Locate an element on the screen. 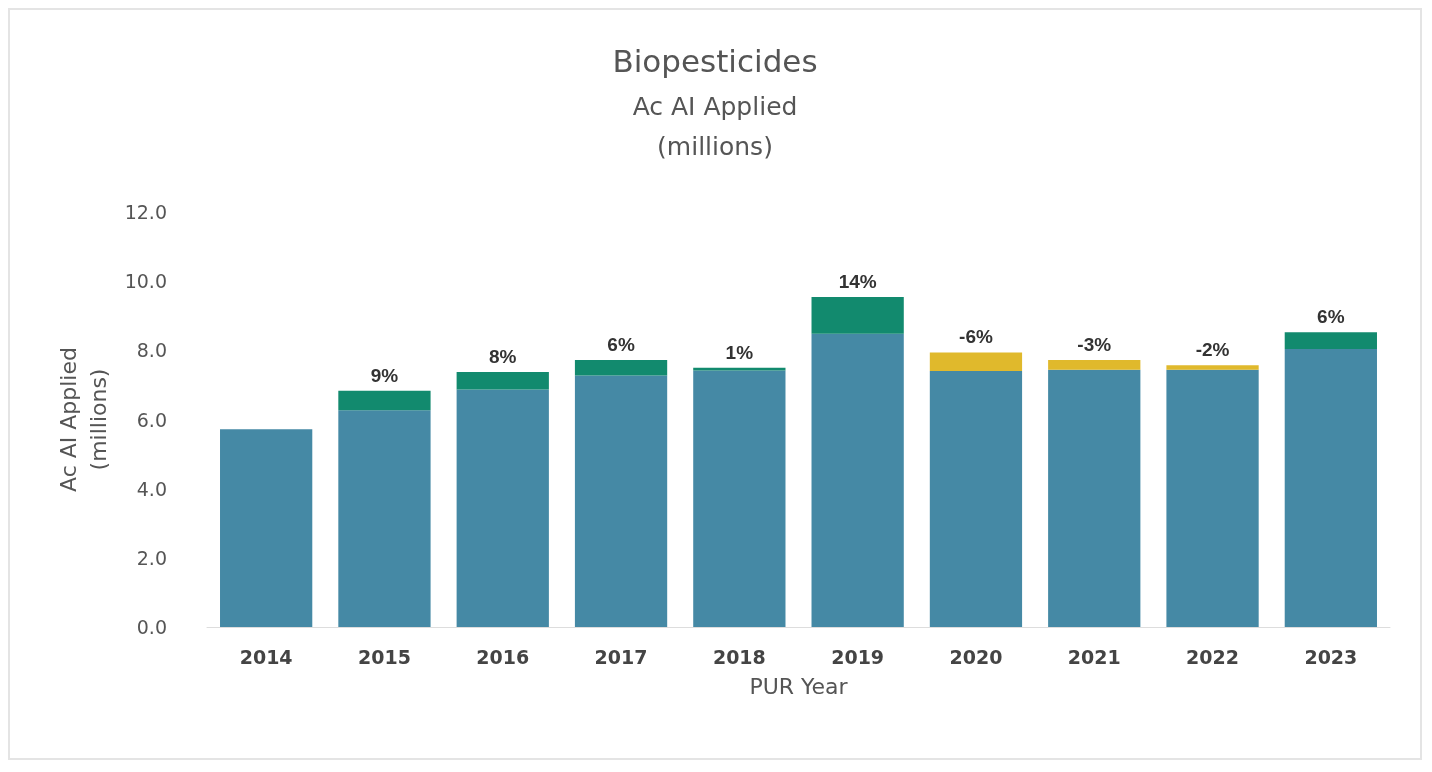 Image resolution: width=1432 pixels, height=772 pixels. annotation: 9% is located at coordinates (384, 375).